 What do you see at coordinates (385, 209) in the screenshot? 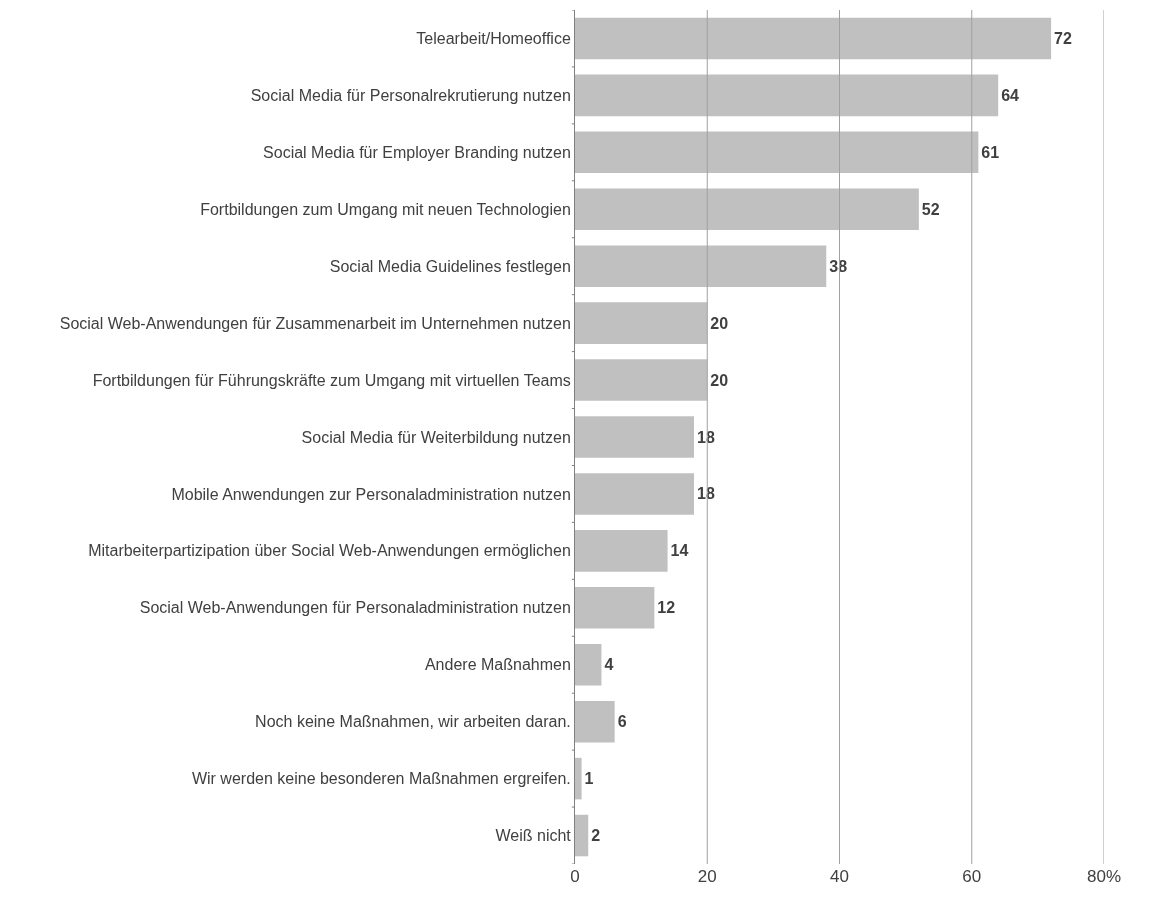
I see `y-tick-label: Fortbildungen zum Umgang mit neuen Technologien` at bounding box center [385, 209].